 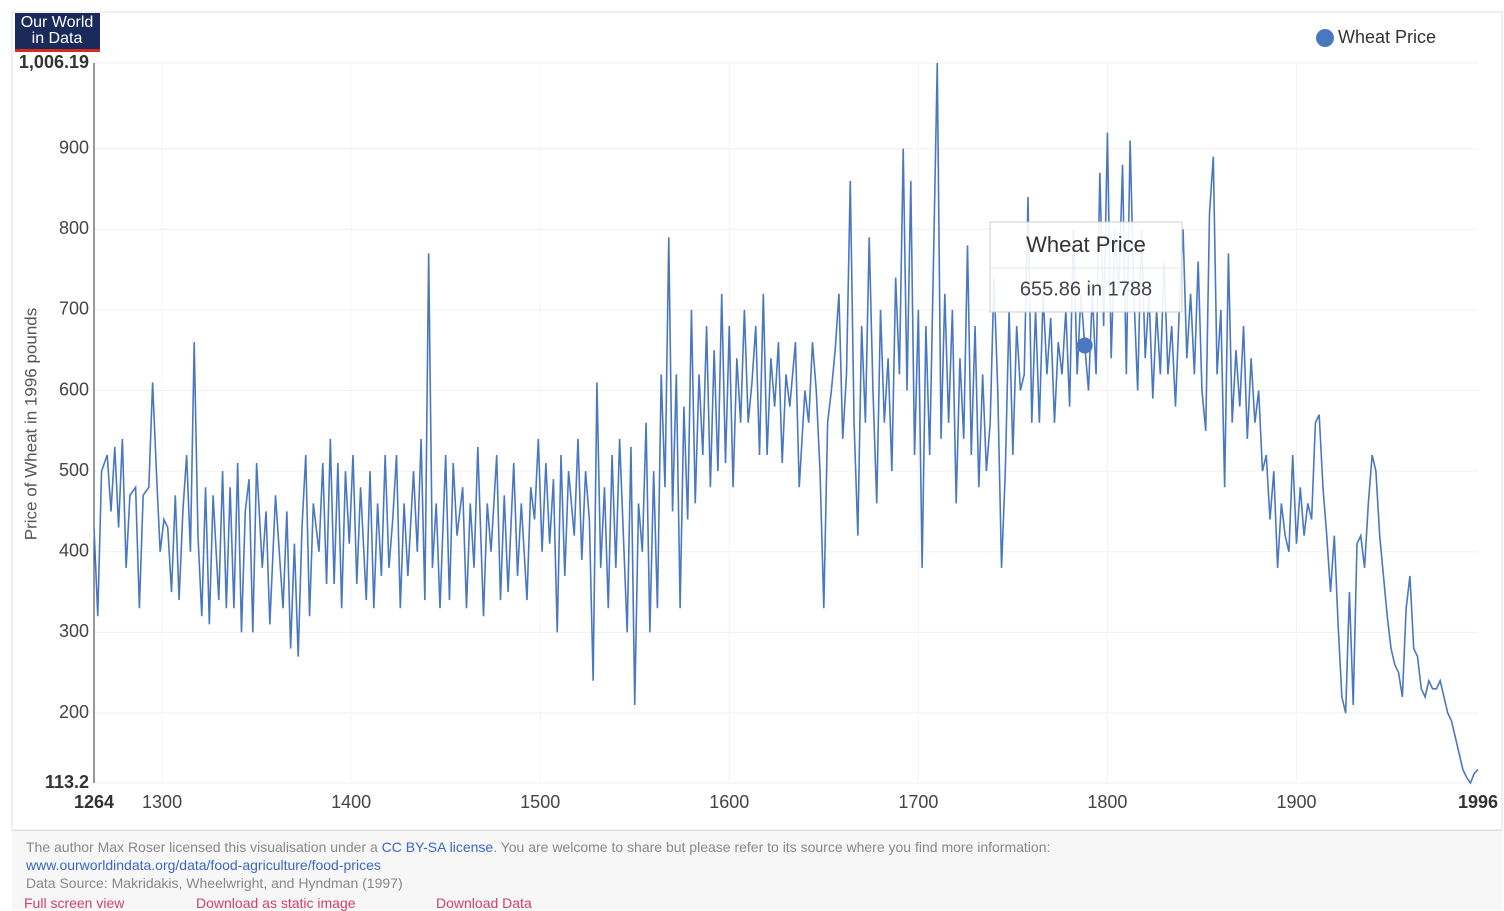 I want to click on y-tick-label: 300, so click(x=74, y=631).